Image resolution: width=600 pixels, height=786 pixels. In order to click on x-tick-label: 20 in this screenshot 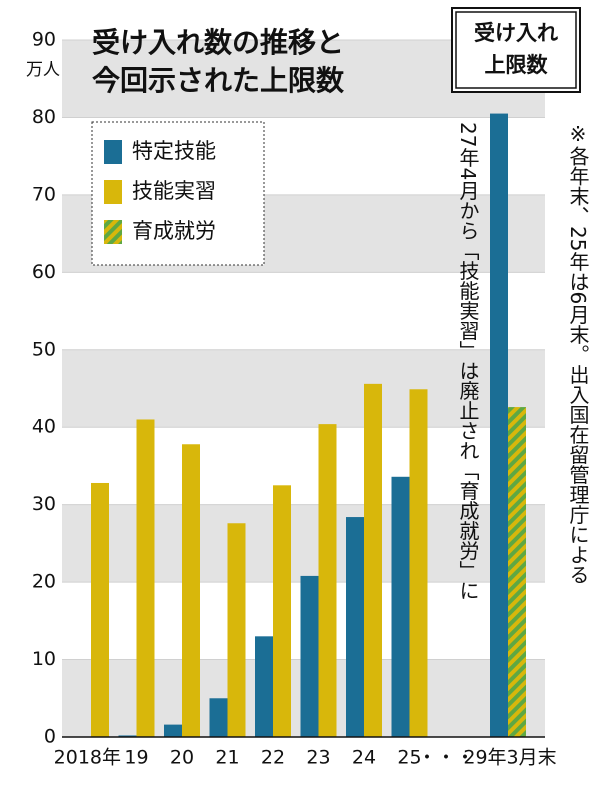, I will do `click(182, 758)`.